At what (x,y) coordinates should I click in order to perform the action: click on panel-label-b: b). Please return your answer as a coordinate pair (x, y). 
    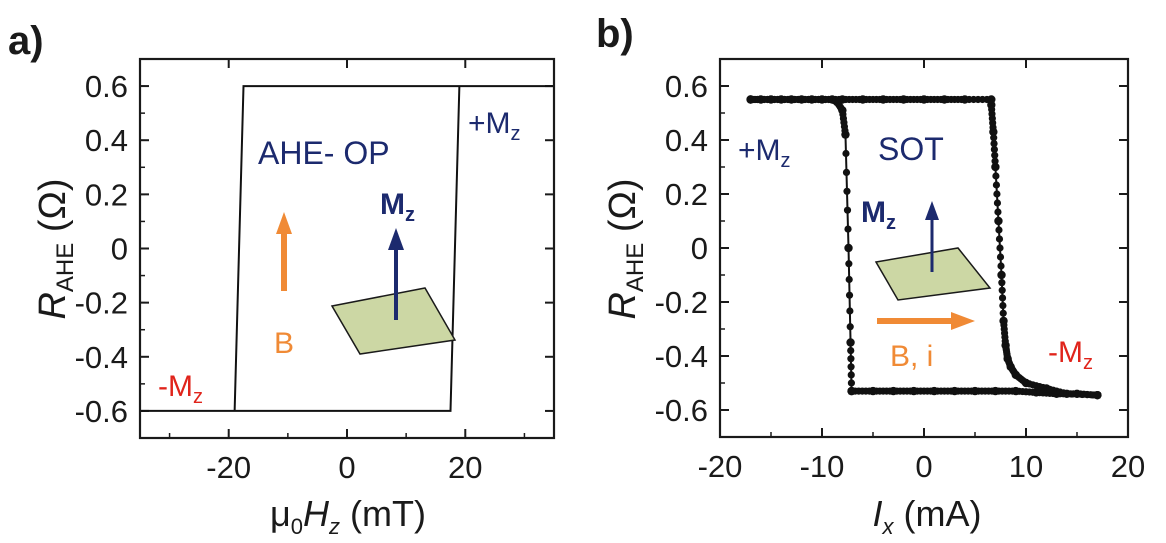
    Looking at the image, I should click on (615, 34).